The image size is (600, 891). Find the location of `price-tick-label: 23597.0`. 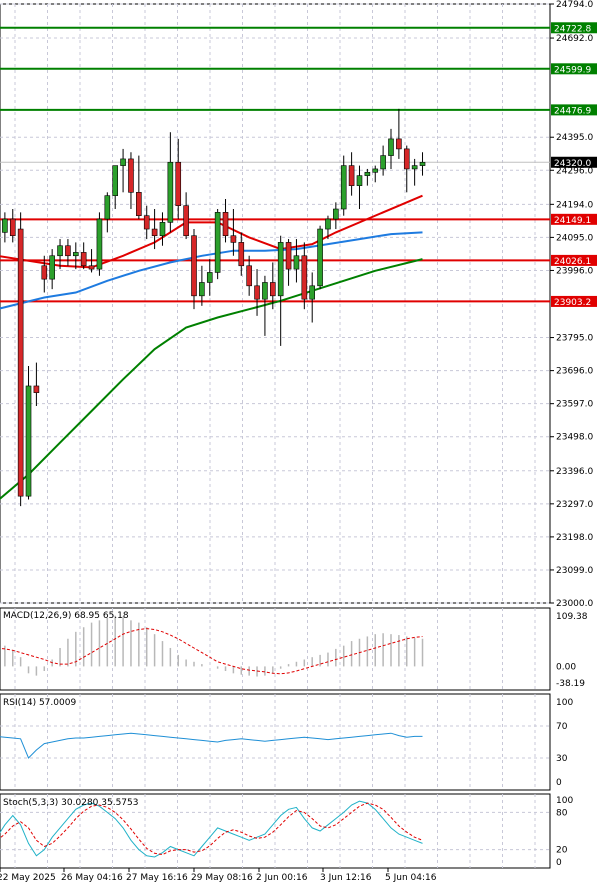

price-tick-label: 23597.0 is located at coordinates (574, 405).